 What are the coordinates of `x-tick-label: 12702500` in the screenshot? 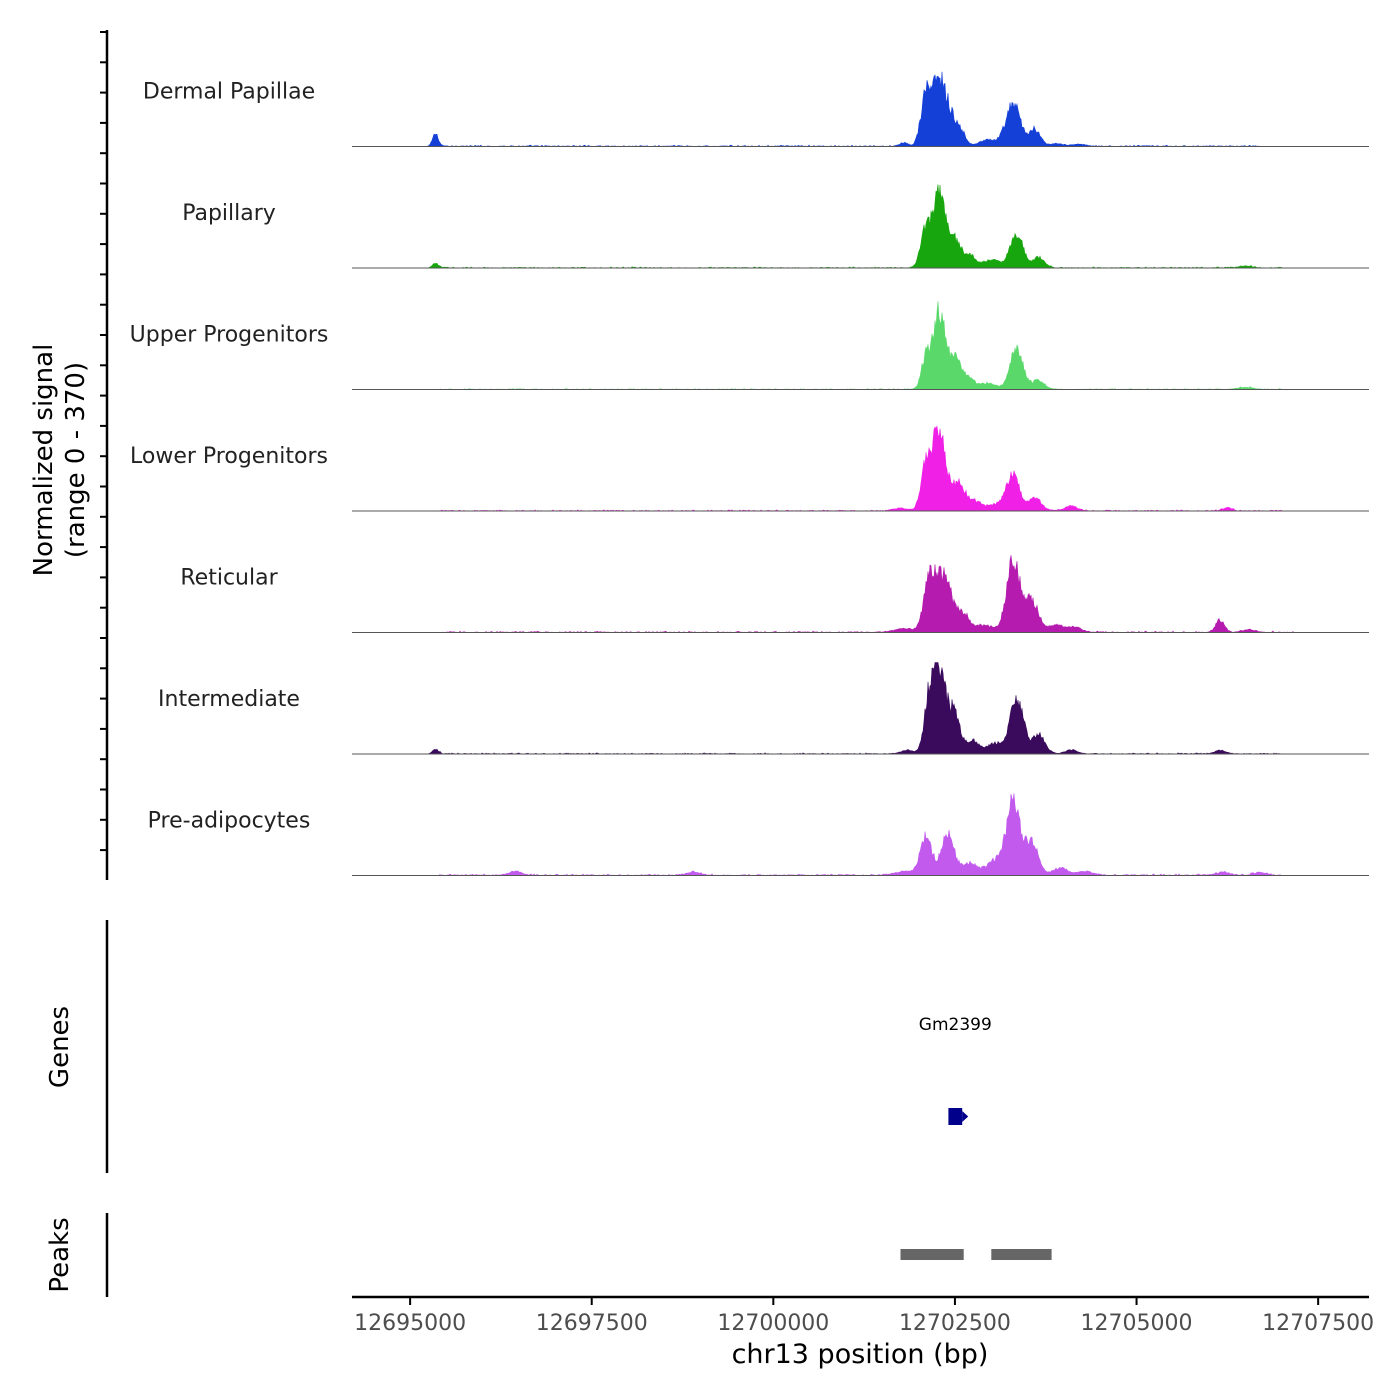 It's located at (955, 1323).